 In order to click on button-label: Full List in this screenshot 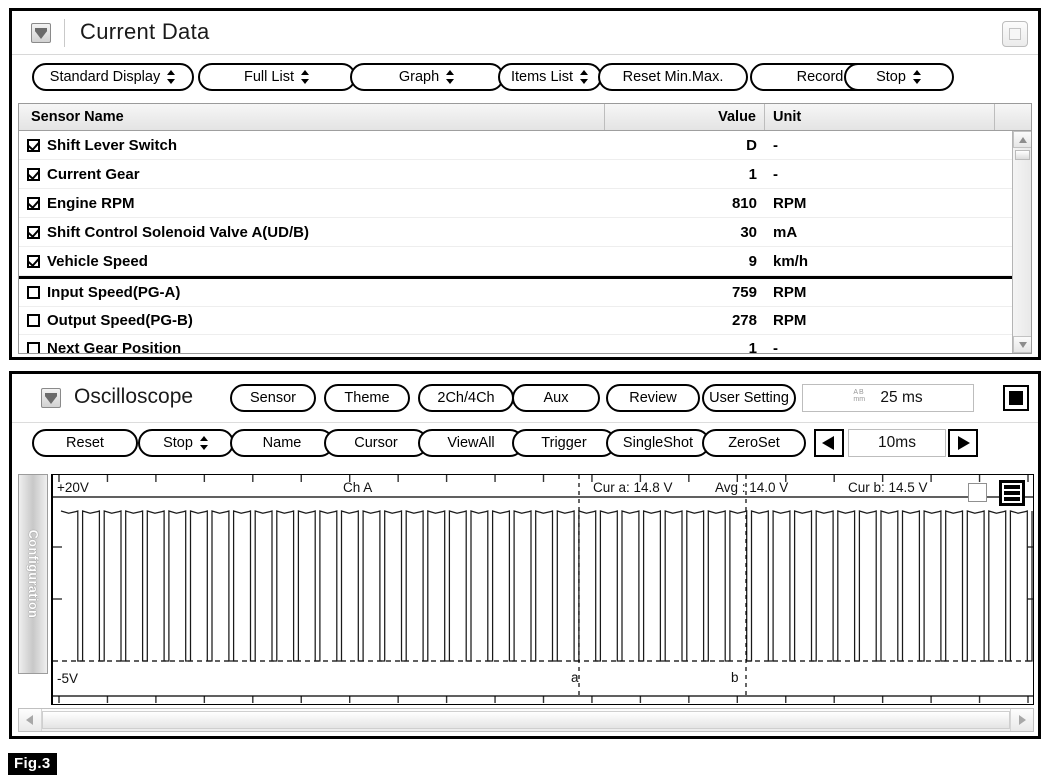, I will do `click(269, 77)`.